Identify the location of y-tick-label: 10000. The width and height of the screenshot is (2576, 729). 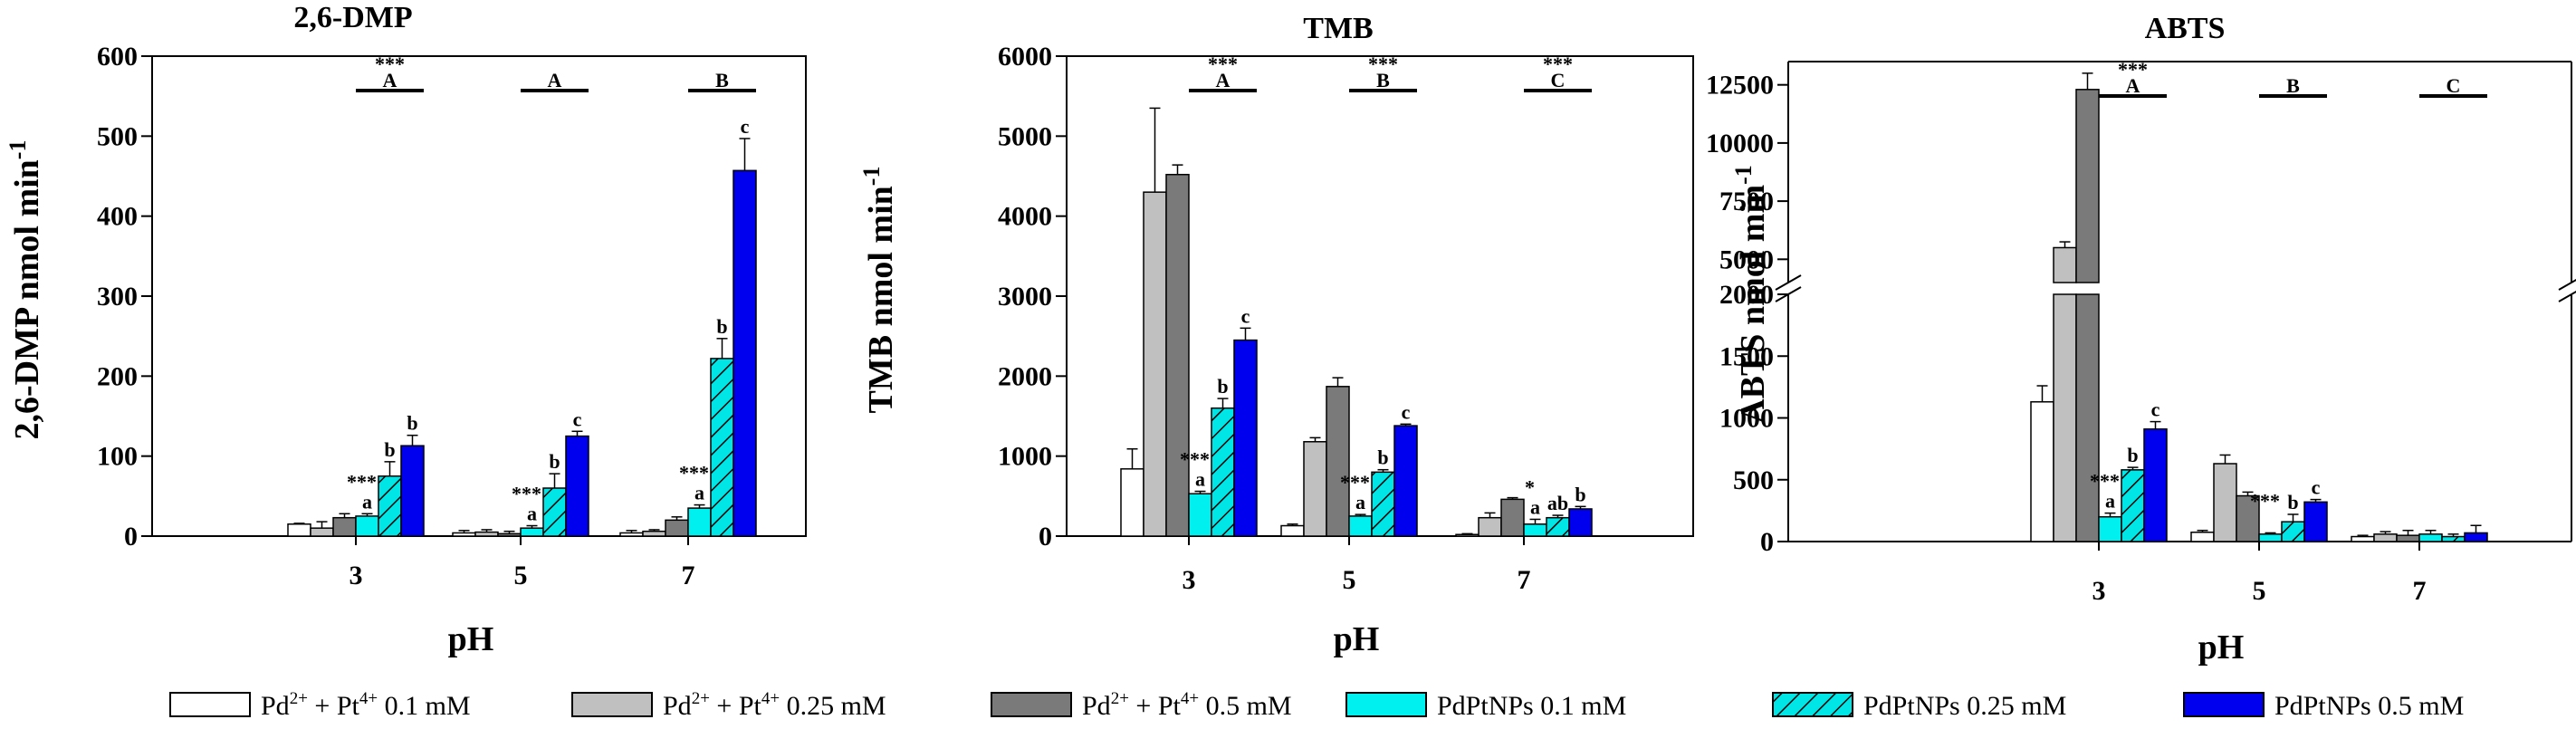
(1740, 143).